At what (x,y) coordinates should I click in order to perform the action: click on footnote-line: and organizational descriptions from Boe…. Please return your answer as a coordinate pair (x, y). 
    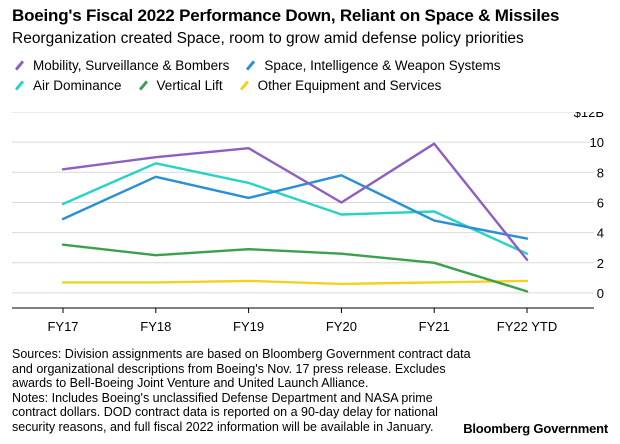
    Looking at the image, I should click on (229, 368).